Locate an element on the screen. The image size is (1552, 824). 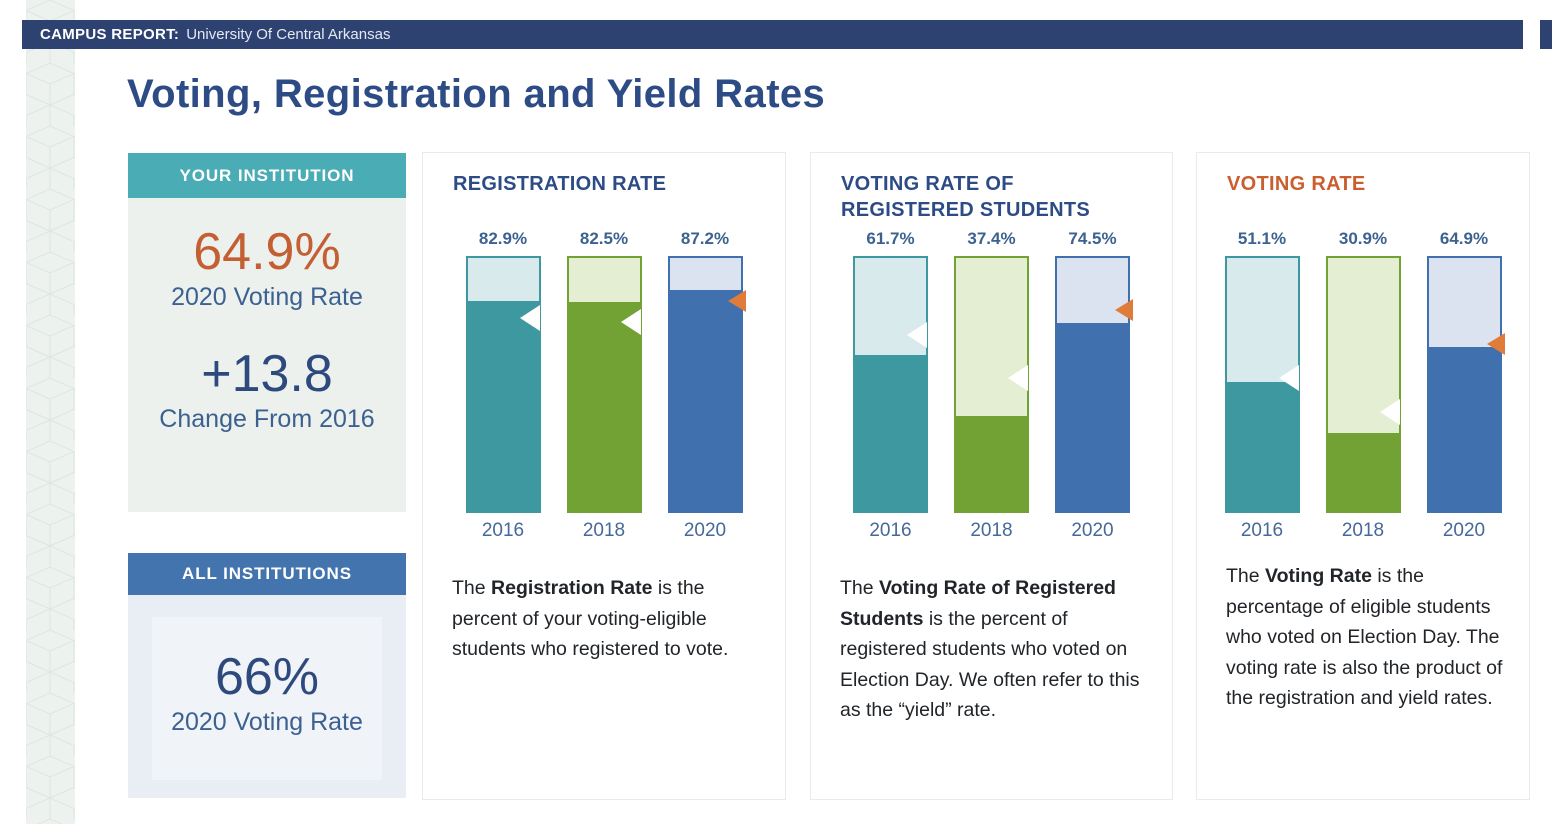
your-voting-rate-value: 64.9% is located at coordinates (267, 252).